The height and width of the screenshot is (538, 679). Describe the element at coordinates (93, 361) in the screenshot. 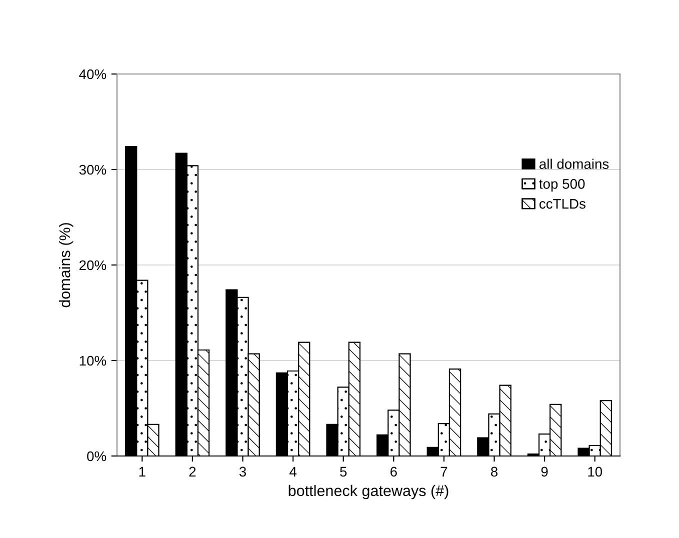

I see `y-tick-label: 10%` at that location.